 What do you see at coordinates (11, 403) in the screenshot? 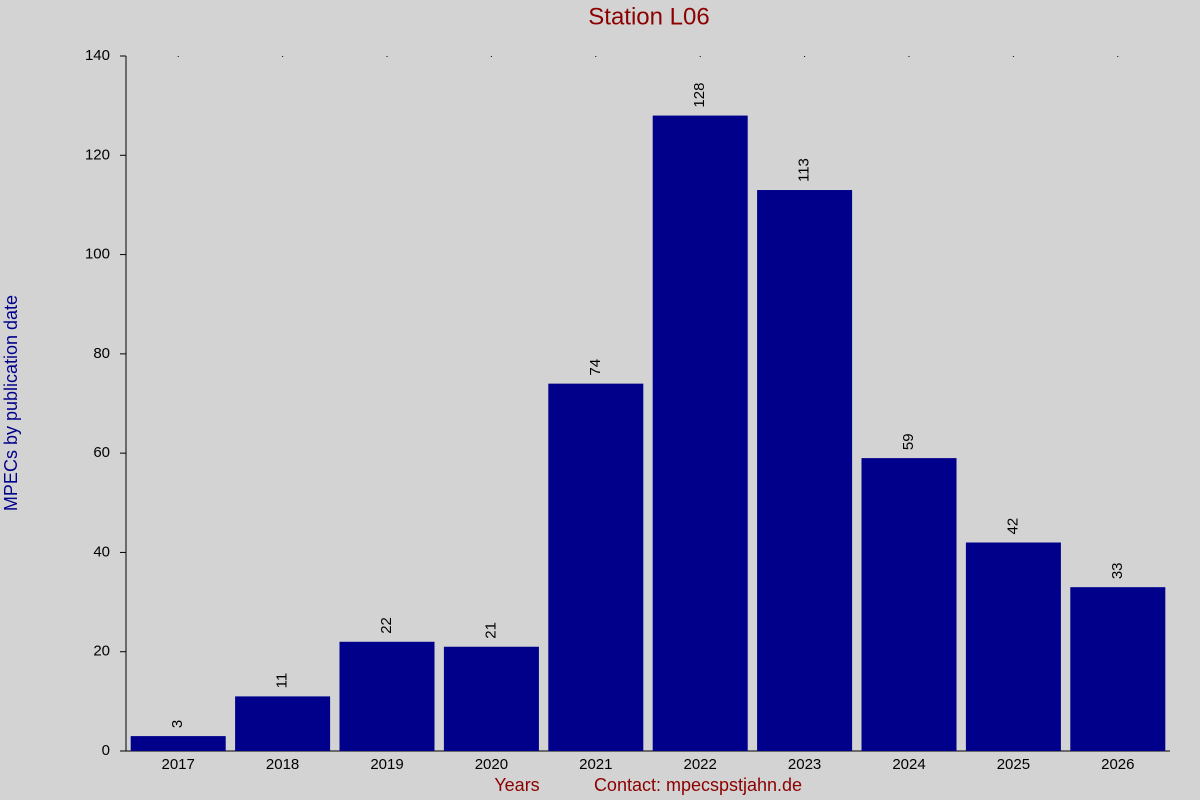
I see `y-axis-title: MPECs by publication date` at bounding box center [11, 403].